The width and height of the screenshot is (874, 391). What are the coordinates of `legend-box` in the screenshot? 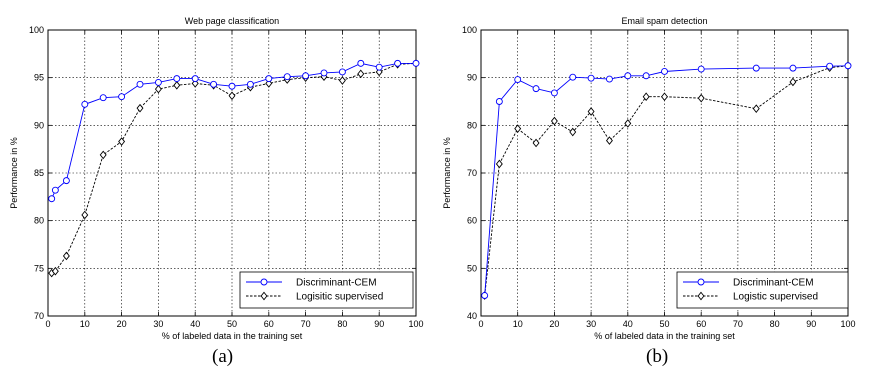 It's located at (326, 290).